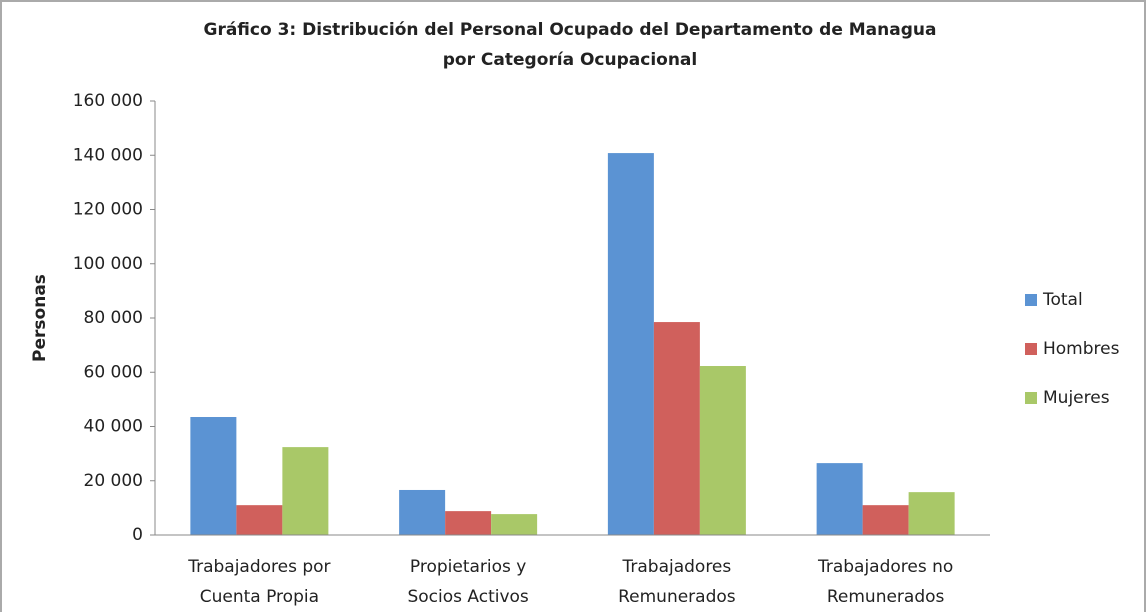  I want to click on y-tick-label: 140 000, so click(108, 155).